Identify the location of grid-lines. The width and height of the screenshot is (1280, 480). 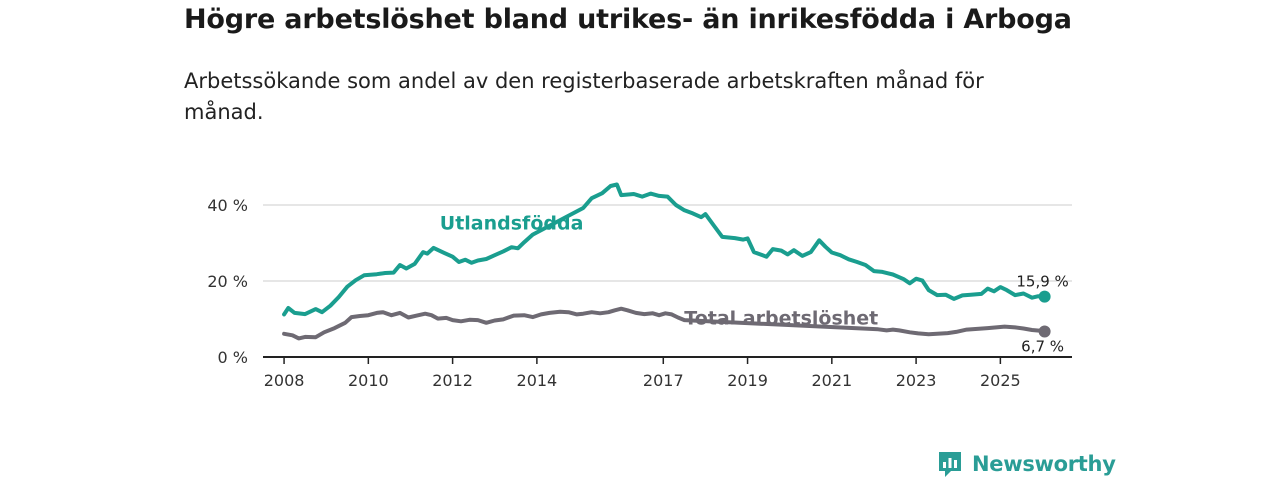
(667, 243).